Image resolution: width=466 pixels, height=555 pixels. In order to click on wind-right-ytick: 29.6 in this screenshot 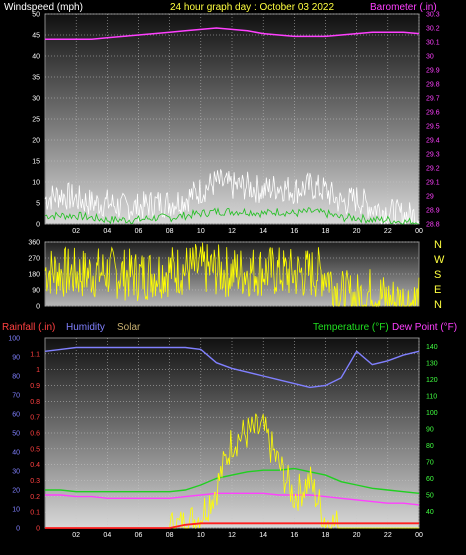, I will do `click(433, 113)`.